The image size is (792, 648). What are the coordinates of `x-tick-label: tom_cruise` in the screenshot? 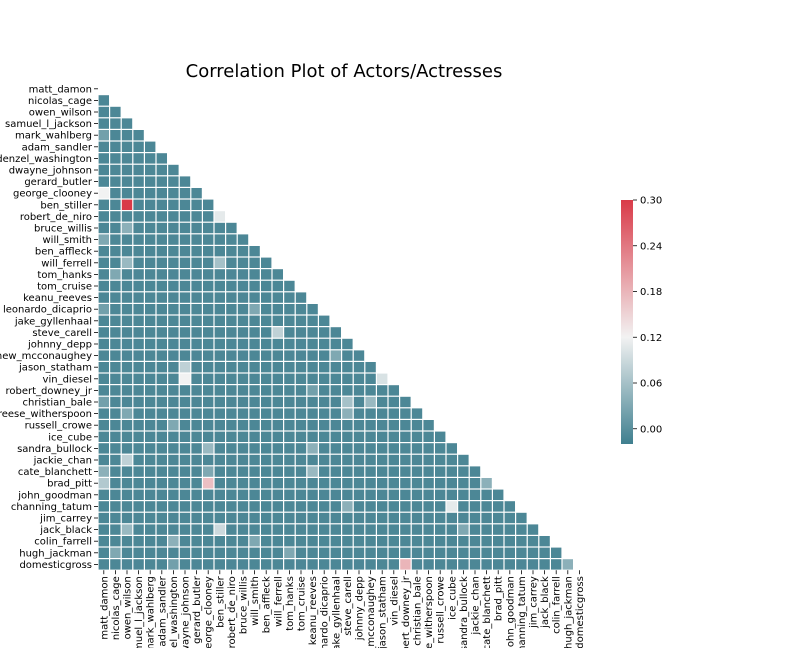 It's located at (302, 603).